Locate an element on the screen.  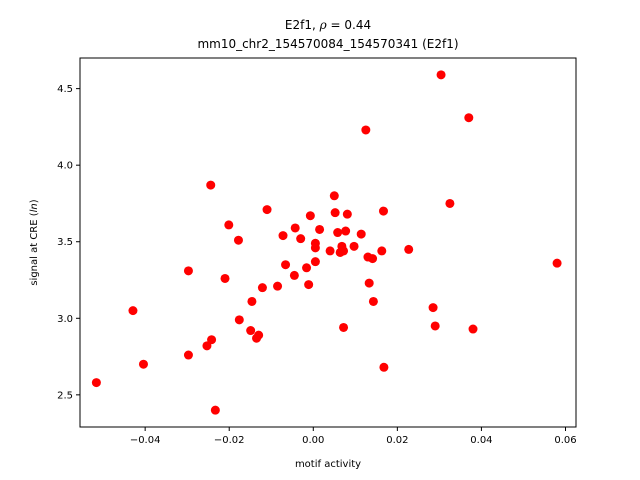
y-axis-ticks: 2.5 3.0 3.5 4.0 4.5 is located at coordinates (68, 242).